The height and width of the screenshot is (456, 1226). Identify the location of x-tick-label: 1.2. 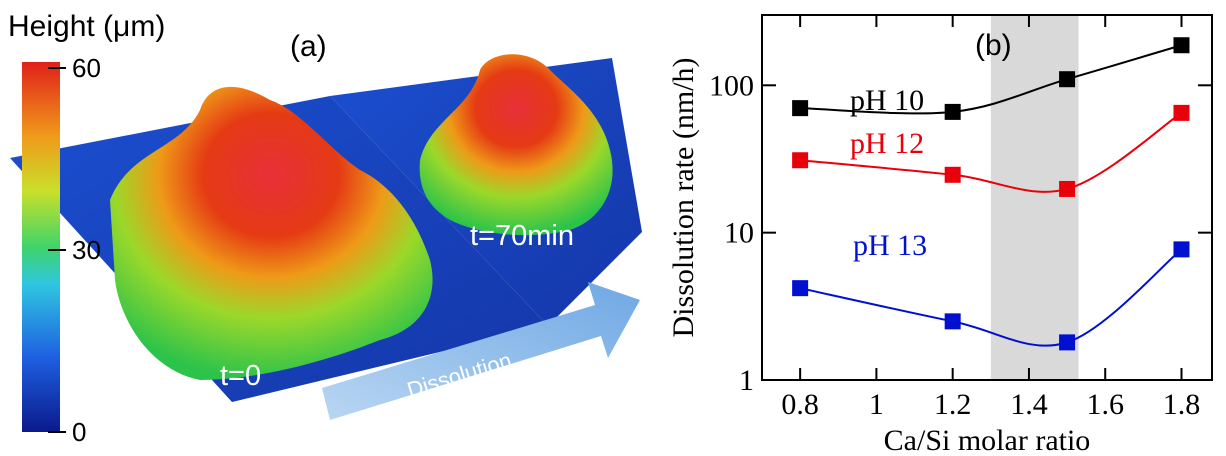
(953, 404).